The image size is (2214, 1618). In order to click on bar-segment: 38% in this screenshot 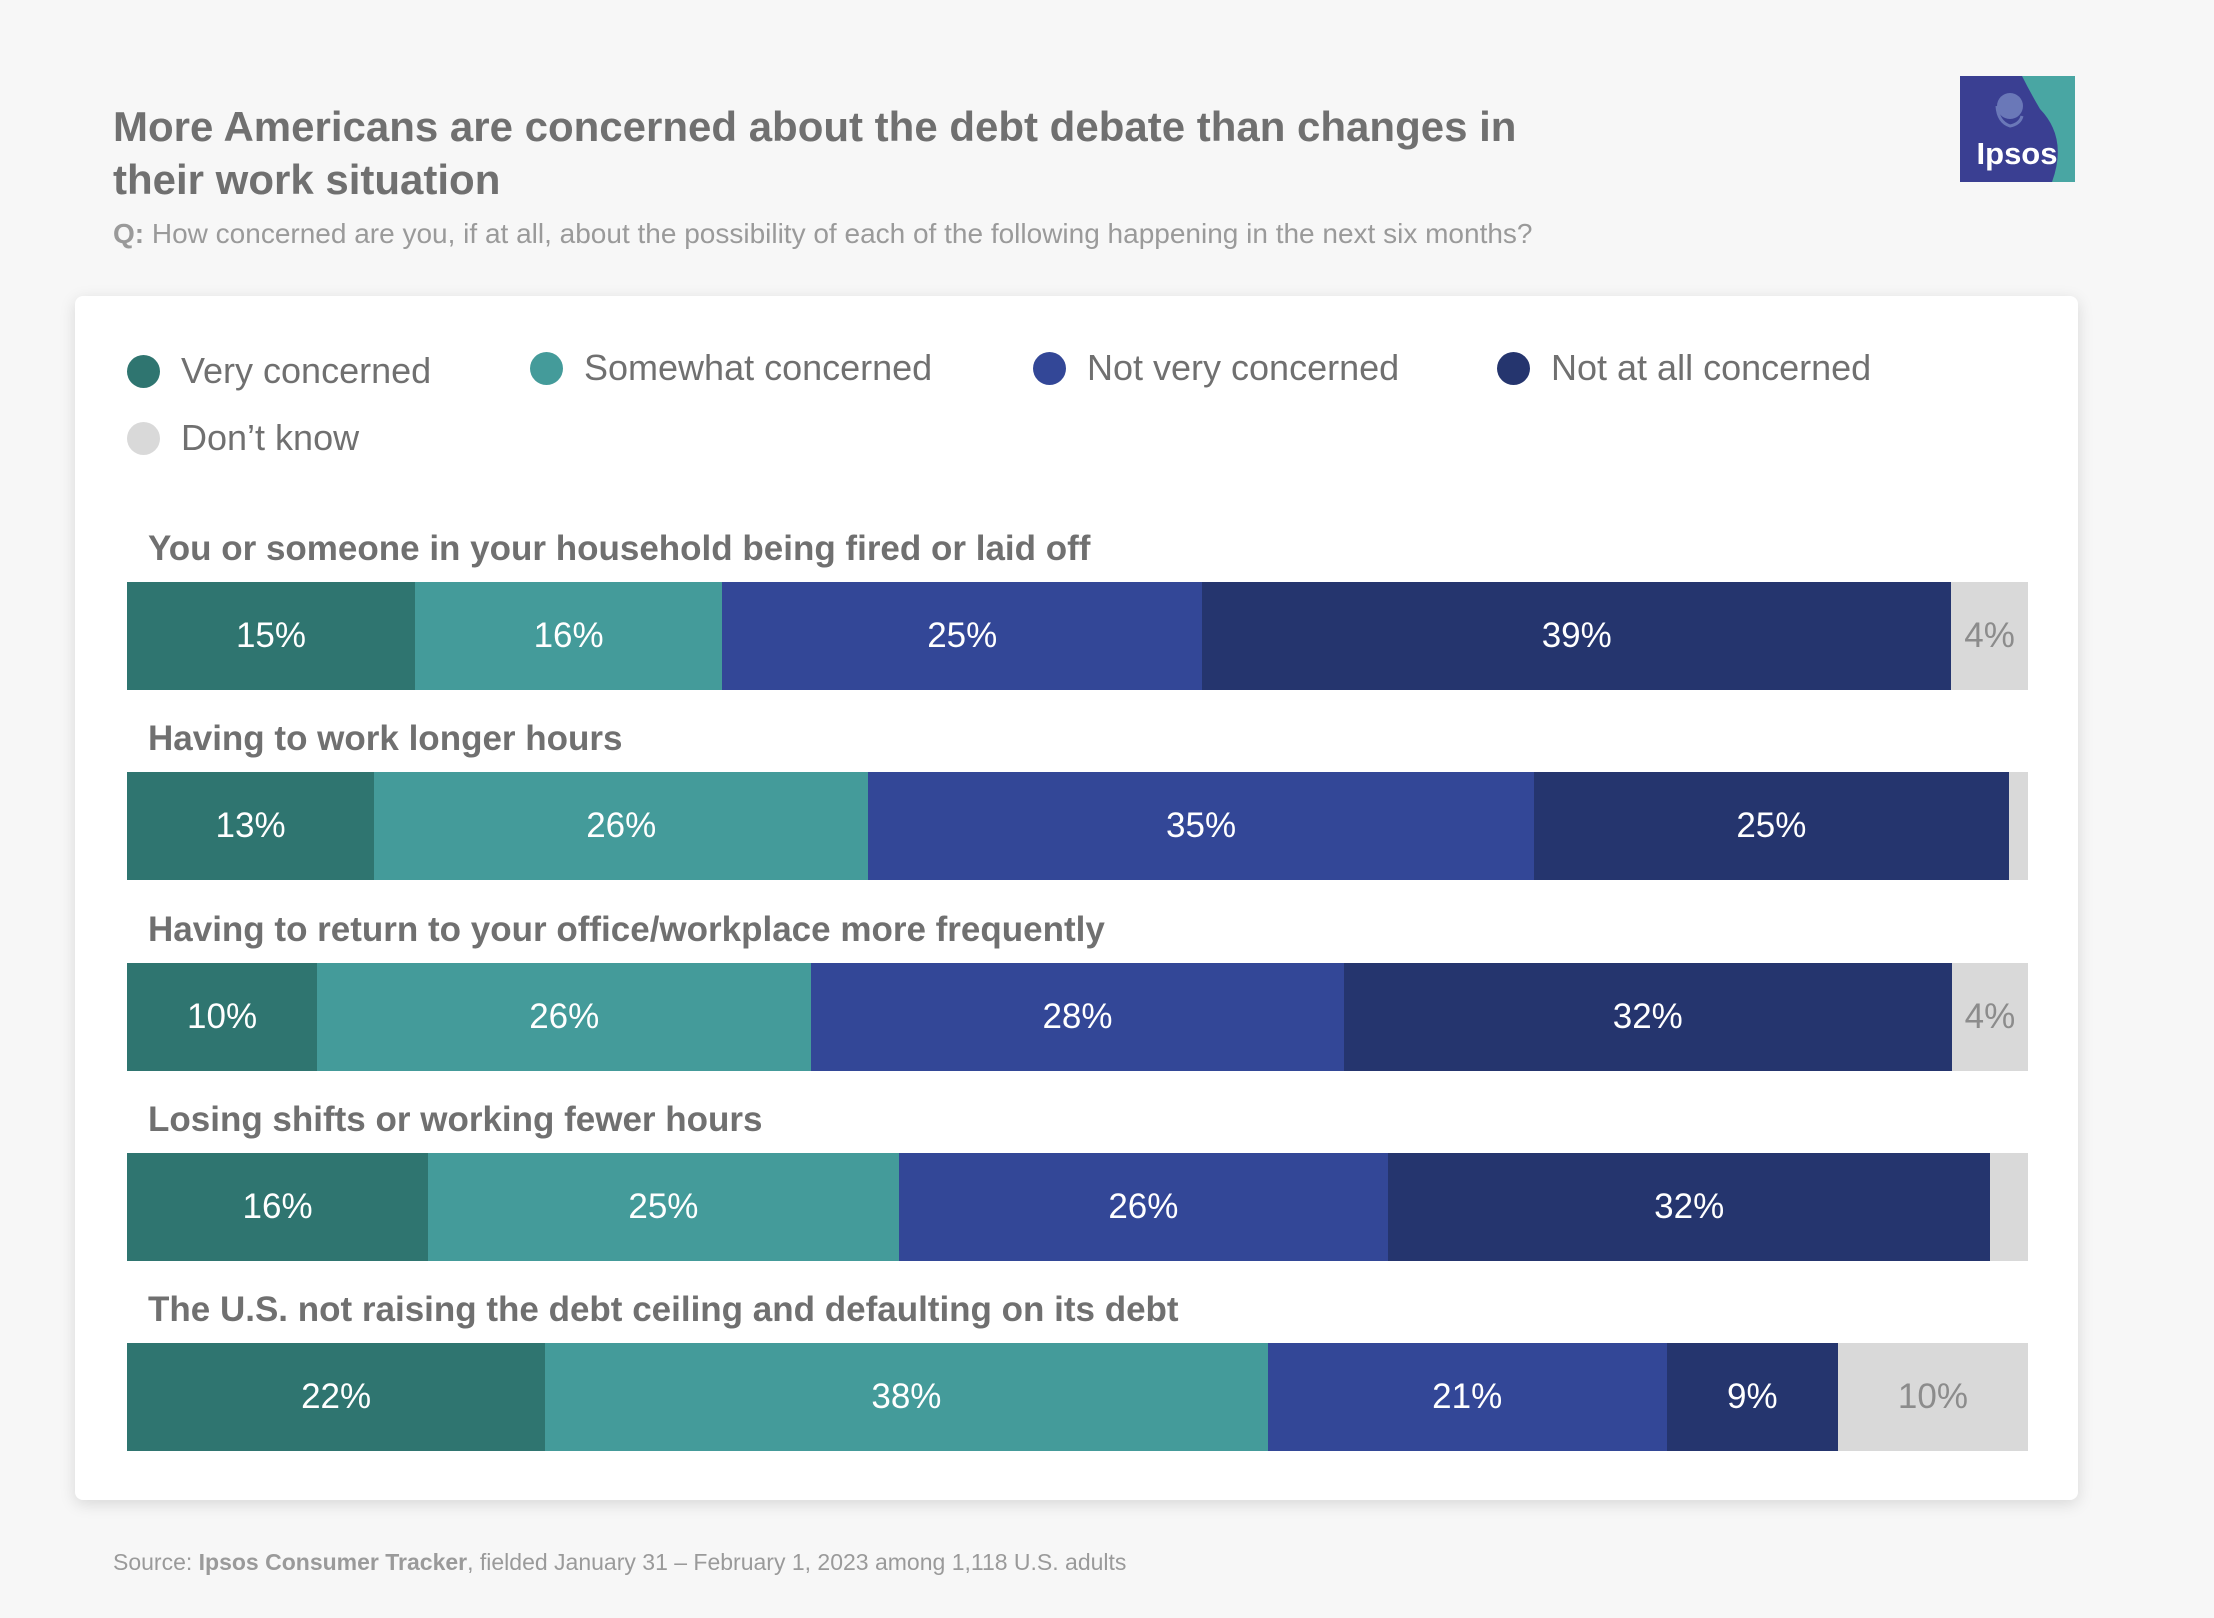, I will do `click(906, 1397)`.